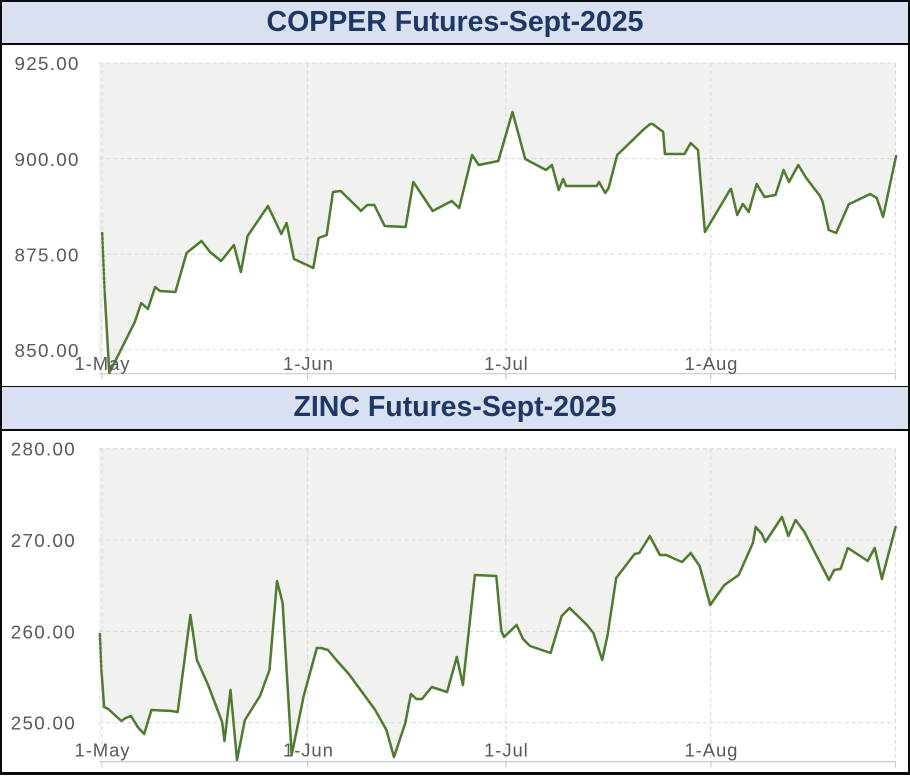 This screenshot has width=910, height=776. What do you see at coordinates (47, 63) in the screenshot?
I see `svg-text: 925.00` at bounding box center [47, 63].